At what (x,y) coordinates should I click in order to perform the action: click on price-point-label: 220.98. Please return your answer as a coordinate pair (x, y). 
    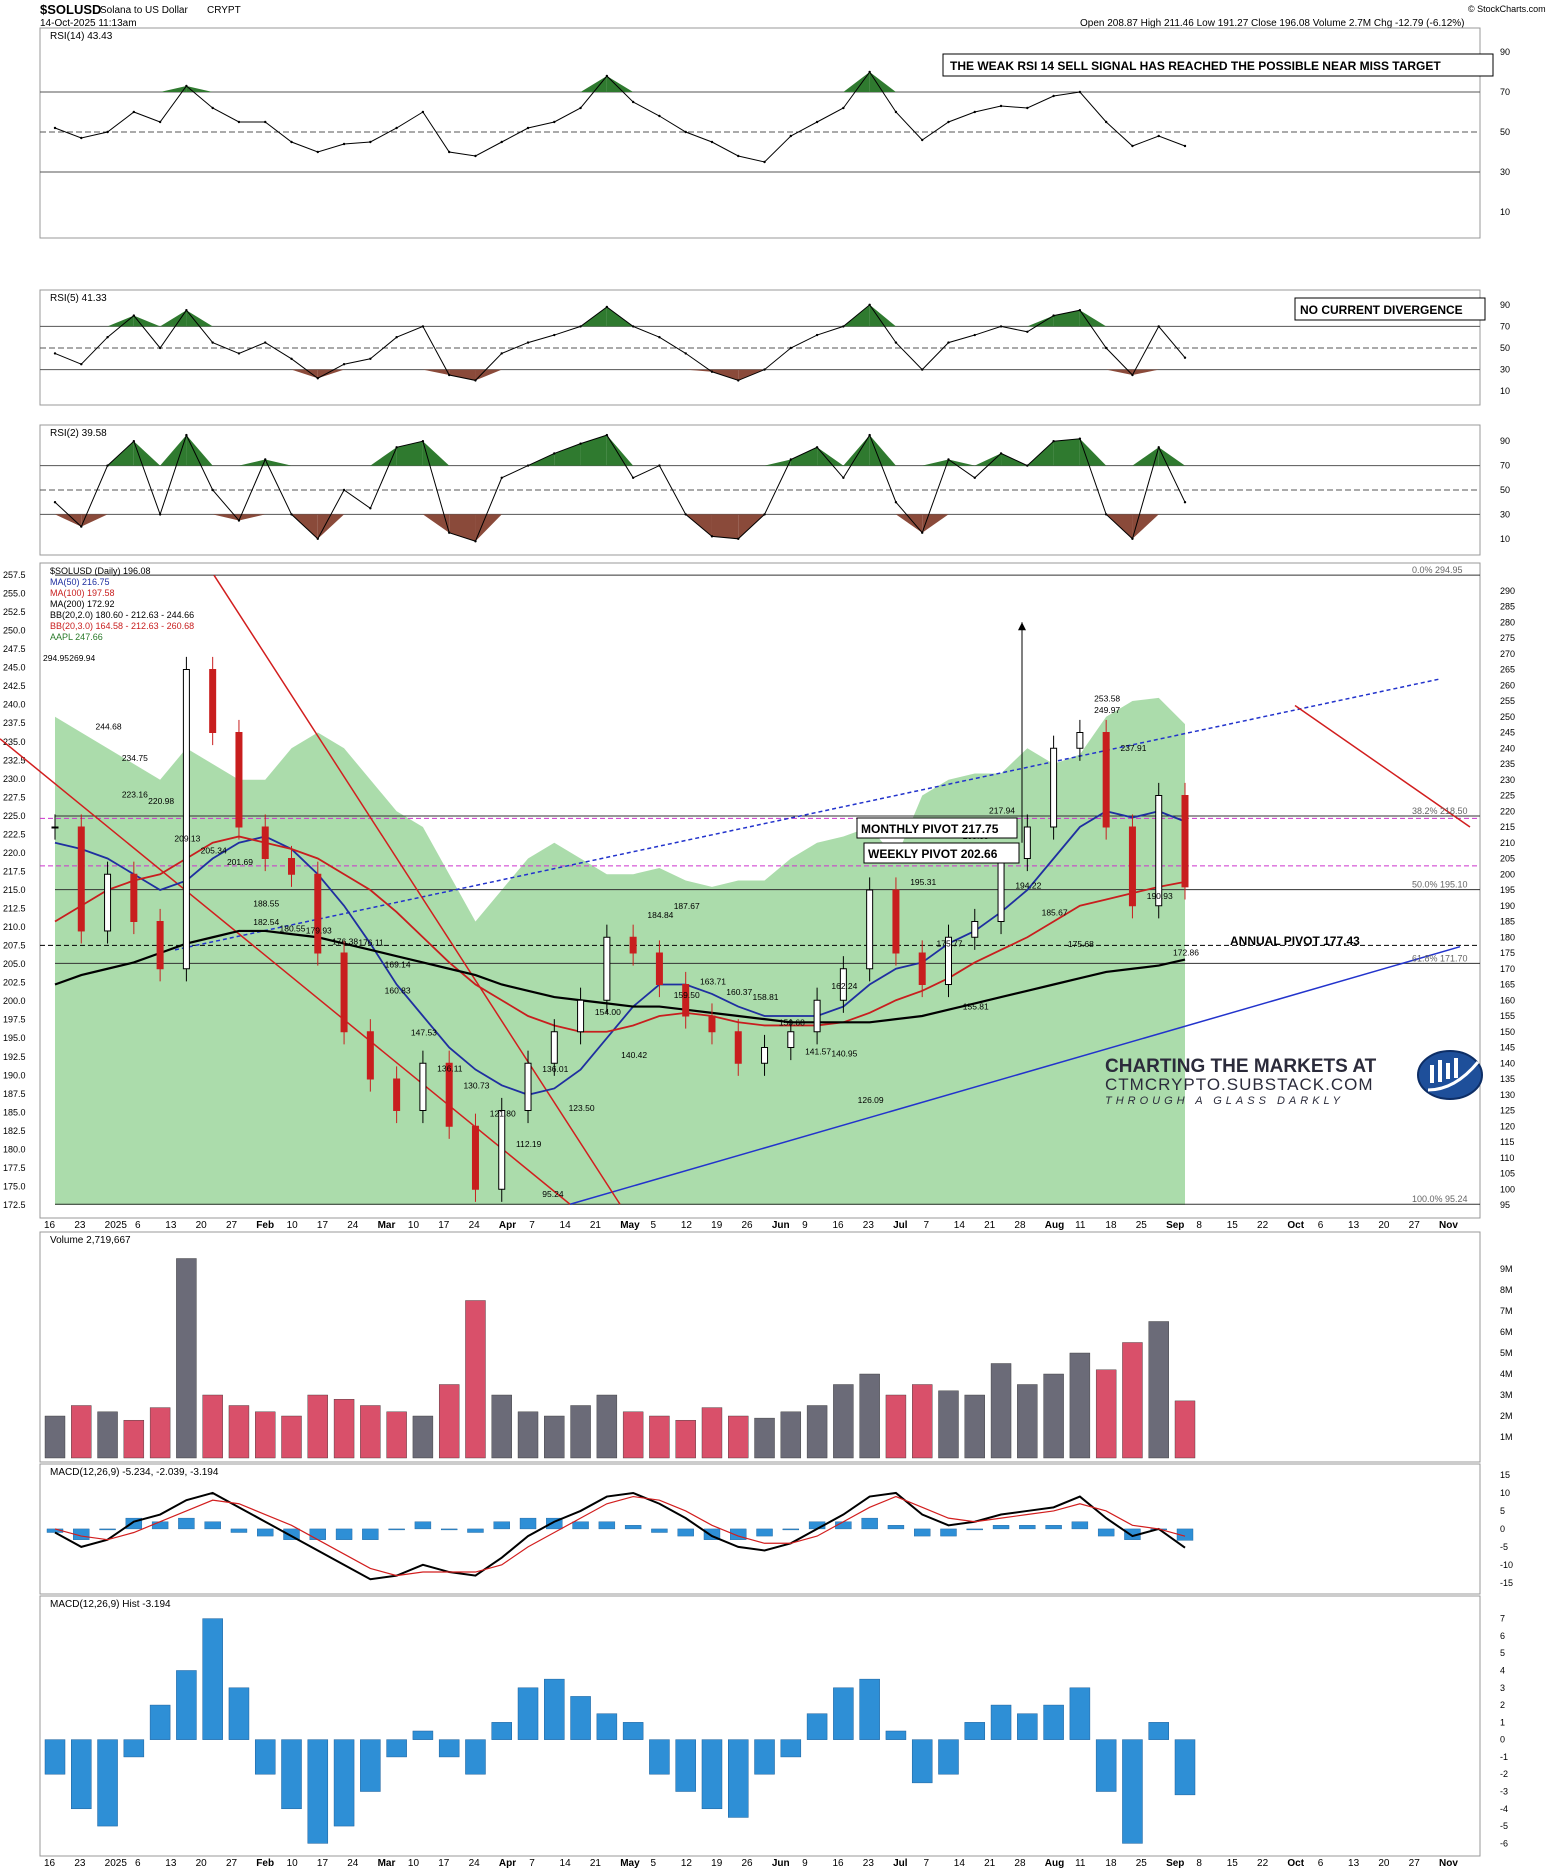
    Looking at the image, I should click on (161, 801).